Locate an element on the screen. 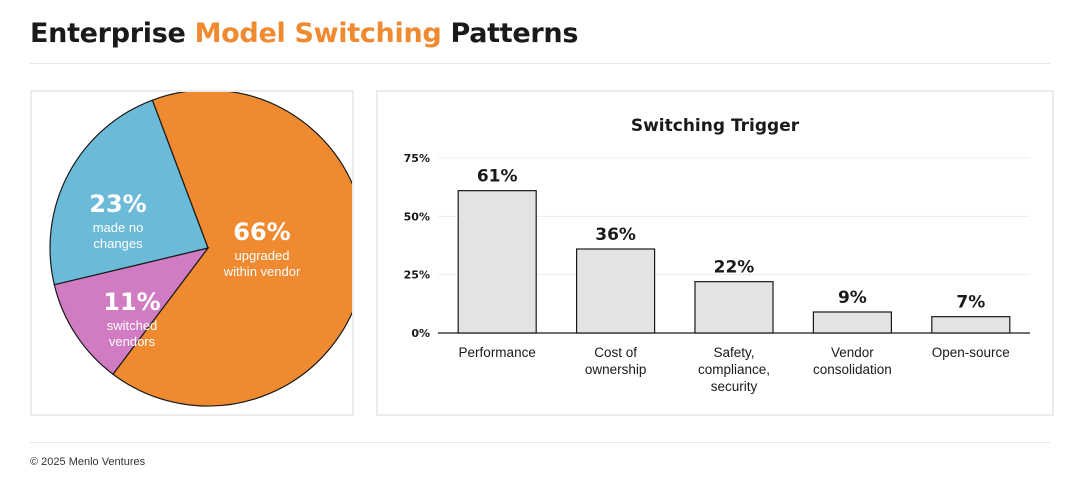 This screenshot has height=482, width=1080. y-tick-label: 25% is located at coordinates (417, 275).